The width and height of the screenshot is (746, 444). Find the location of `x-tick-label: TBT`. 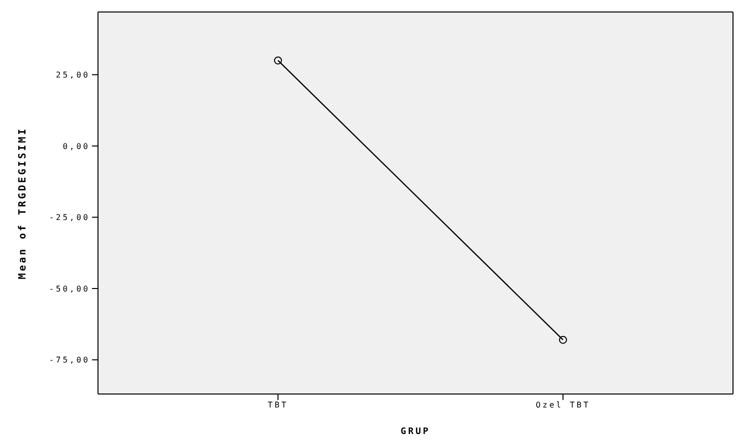

x-tick-label: TBT is located at coordinates (278, 405).